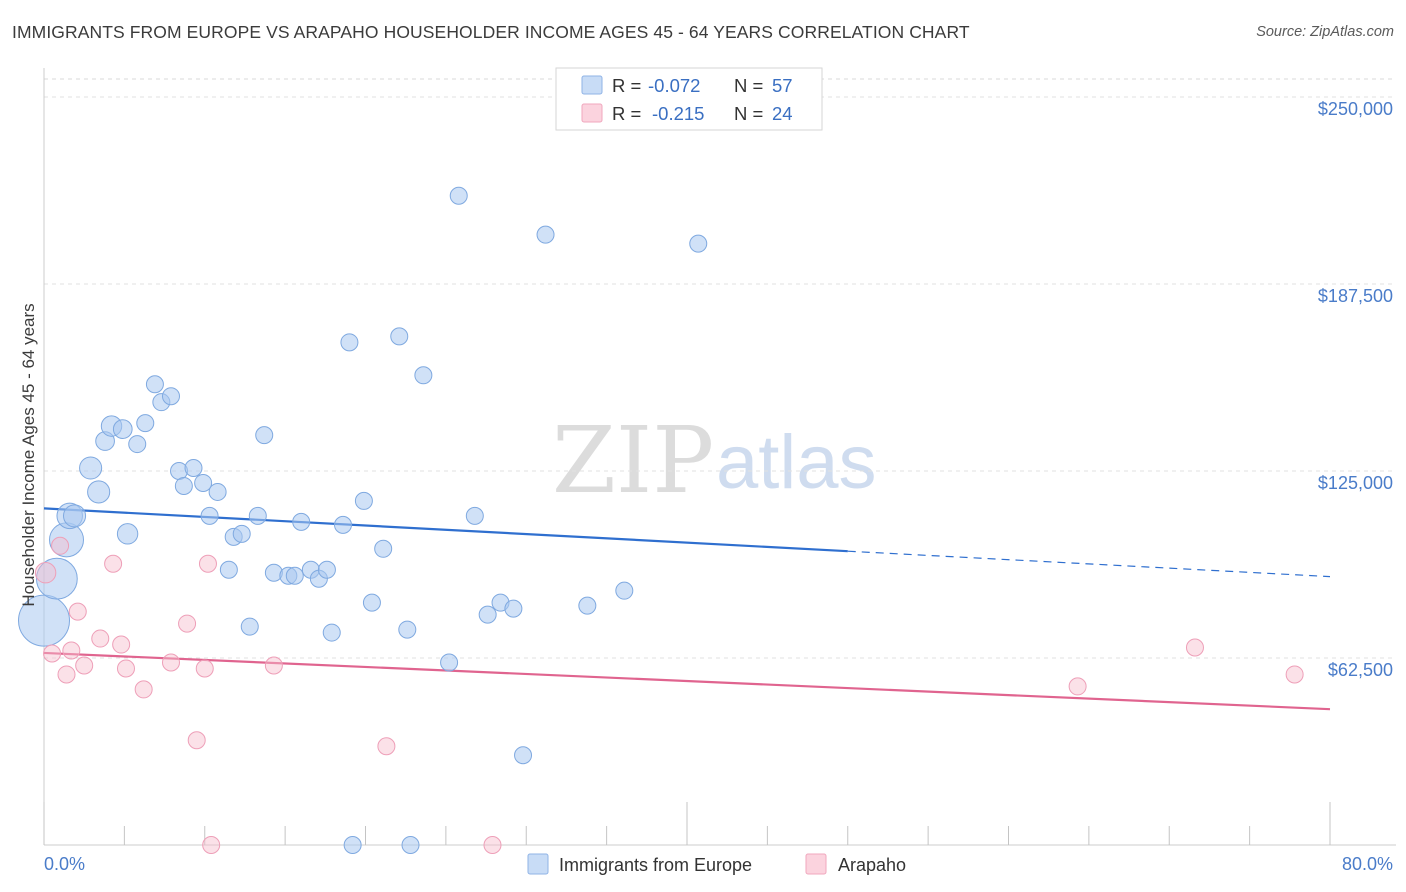 This screenshot has width=1406, height=892. What do you see at coordinates (782, 85) in the screenshot?
I see `legend-n-value-europe: 57` at bounding box center [782, 85].